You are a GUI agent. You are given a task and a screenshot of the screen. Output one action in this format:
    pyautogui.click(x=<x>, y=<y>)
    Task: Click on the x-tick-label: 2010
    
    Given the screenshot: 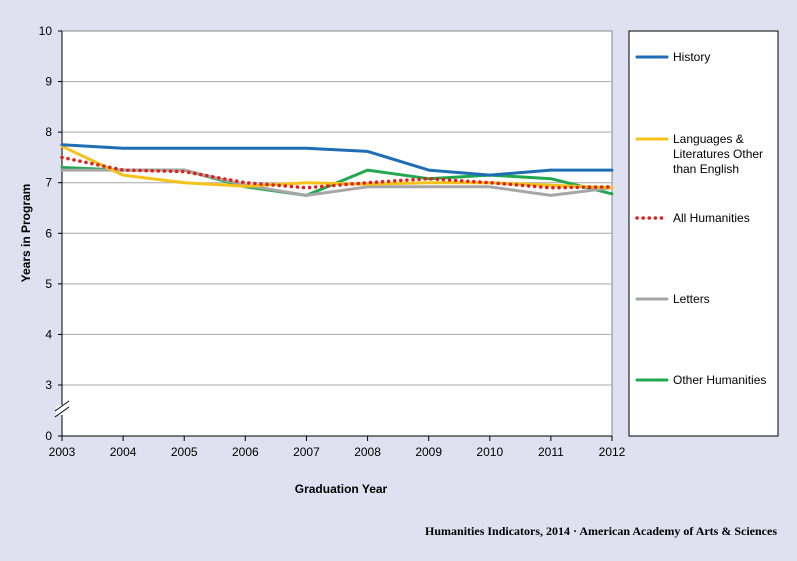 What is the action you would take?
    pyautogui.click(x=489, y=452)
    